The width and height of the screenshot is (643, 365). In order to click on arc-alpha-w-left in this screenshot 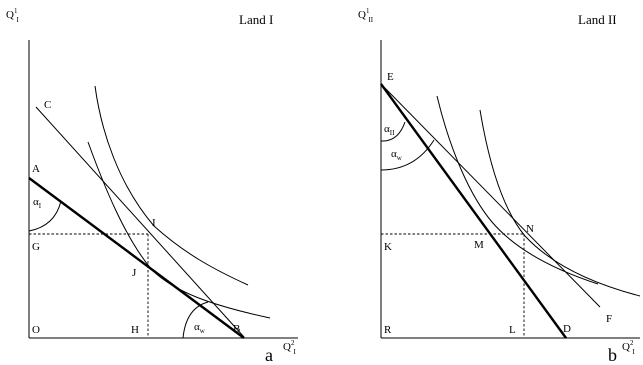, I will do `click(195, 320)`.